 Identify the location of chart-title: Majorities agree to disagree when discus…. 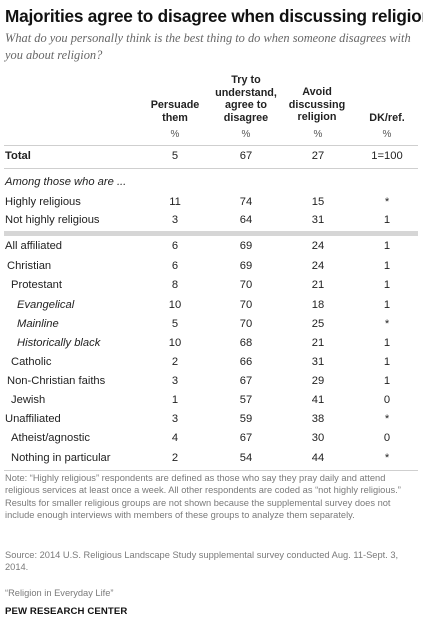
(214, 16).